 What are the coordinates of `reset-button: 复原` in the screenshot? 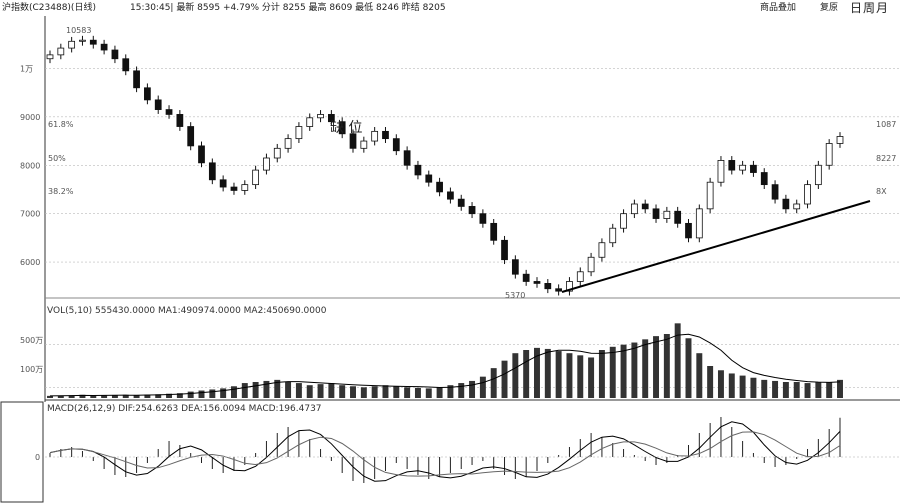 It's located at (829, 8).